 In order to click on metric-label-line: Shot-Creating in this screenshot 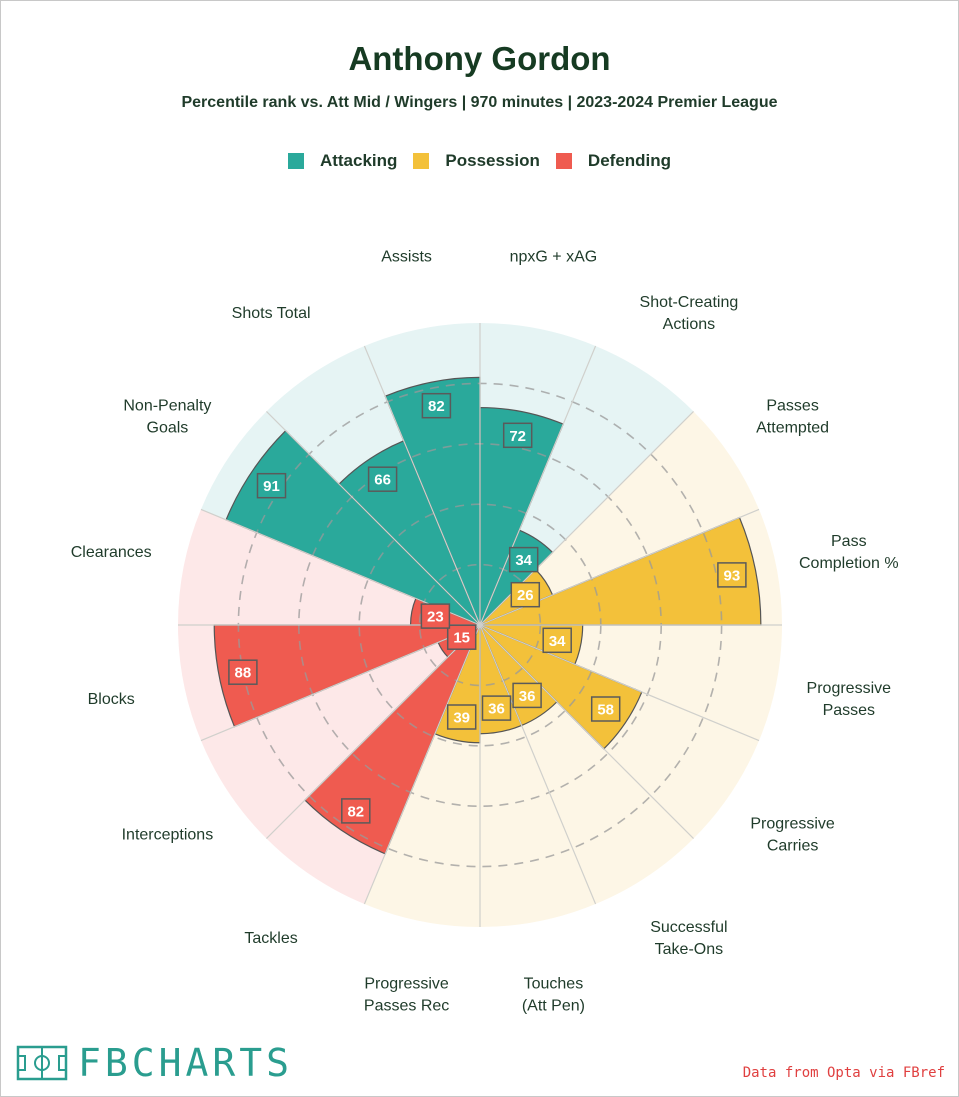, I will do `click(689, 302)`.